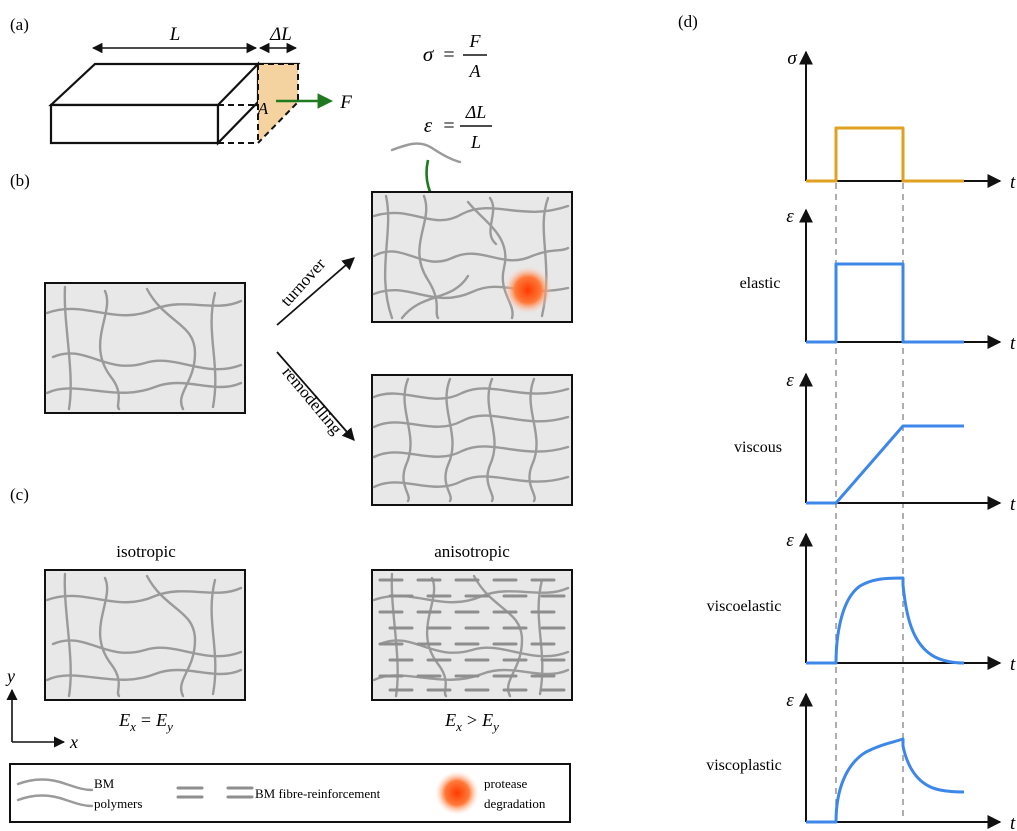  I want to click on legend-polymers-line1: BM, so click(104, 783).